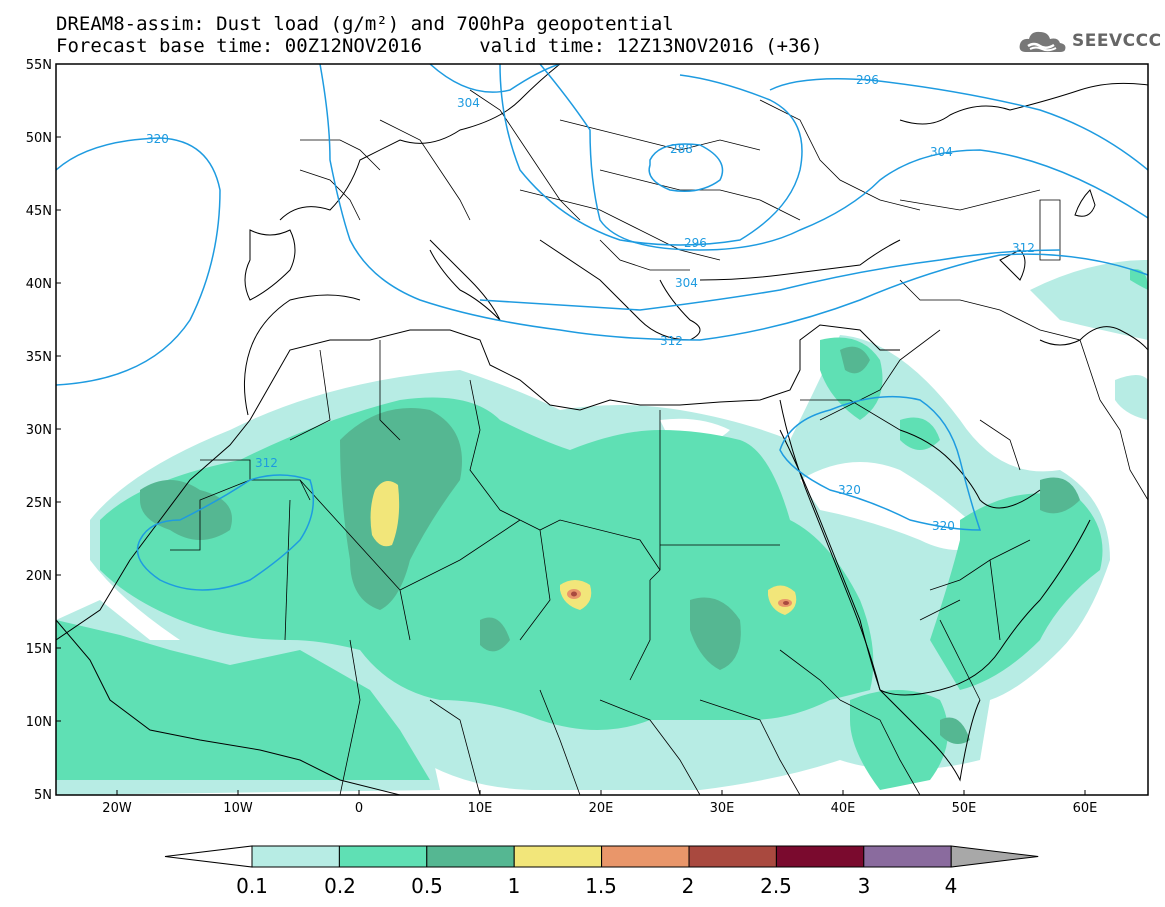 The width and height of the screenshot is (1165, 907). Describe the element at coordinates (39, 138) in the screenshot. I see `lat-label: 50N` at that location.